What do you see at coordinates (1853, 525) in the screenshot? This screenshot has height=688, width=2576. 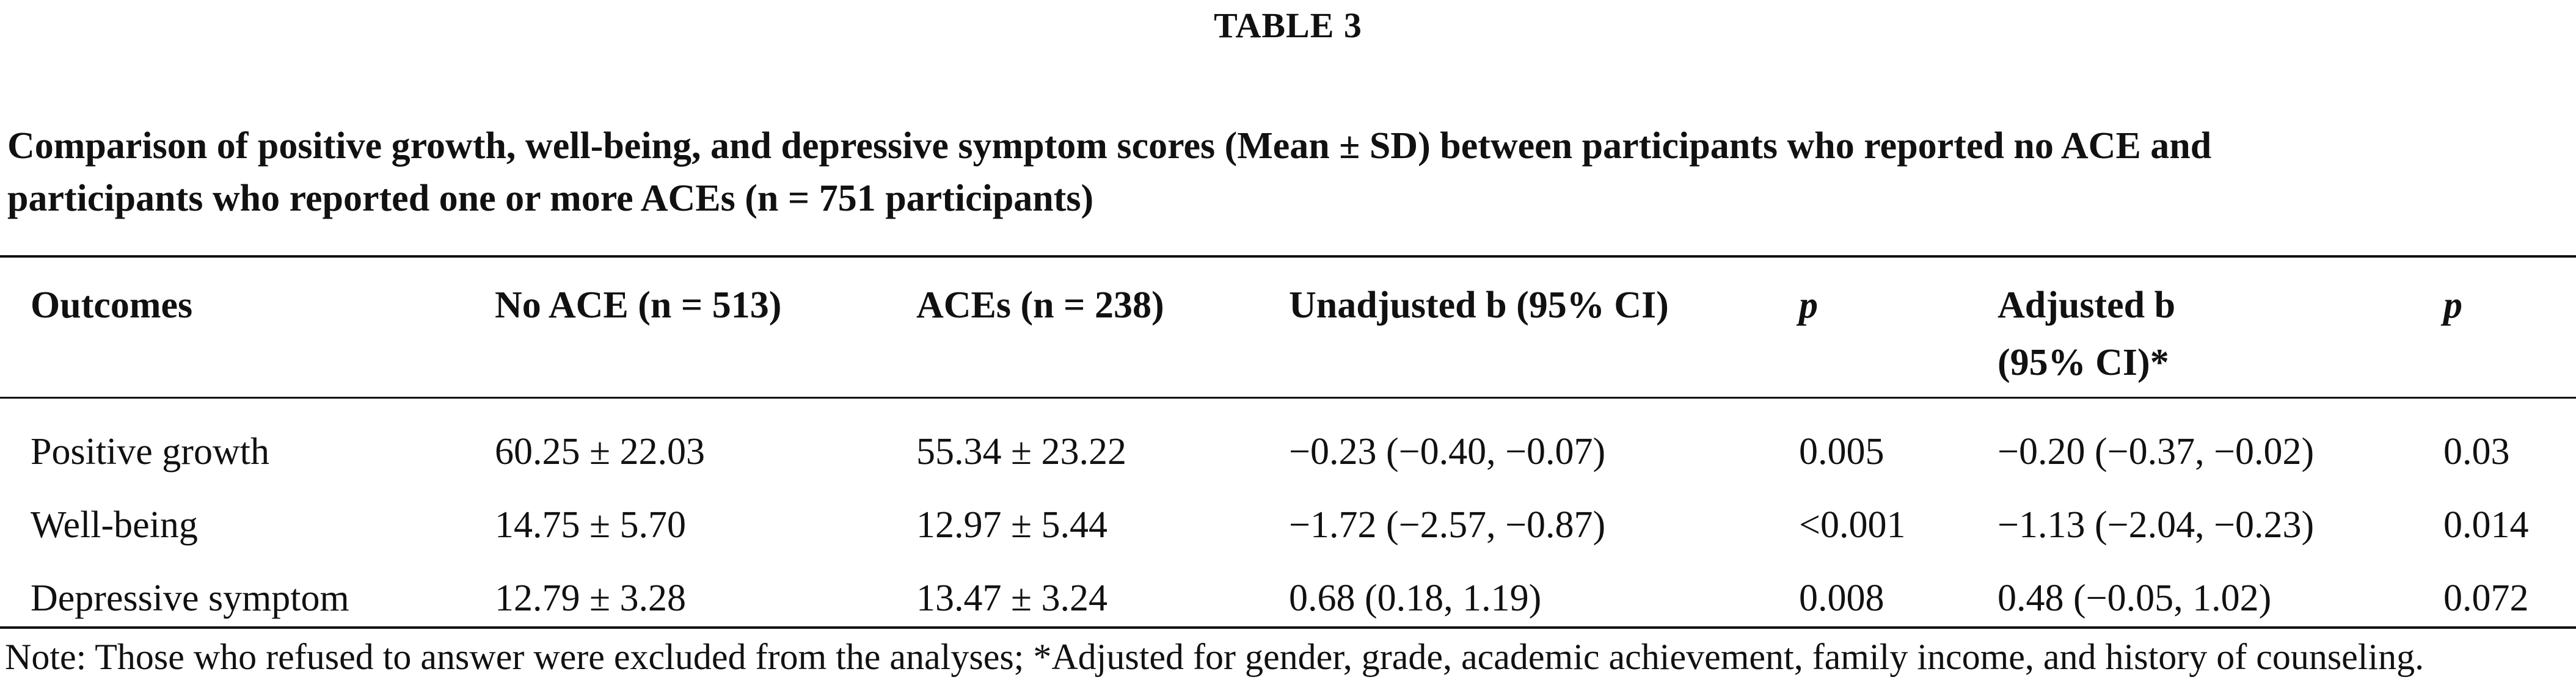 I see `row-p-unadjusted: <0.001` at bounding box center [1853, 525].